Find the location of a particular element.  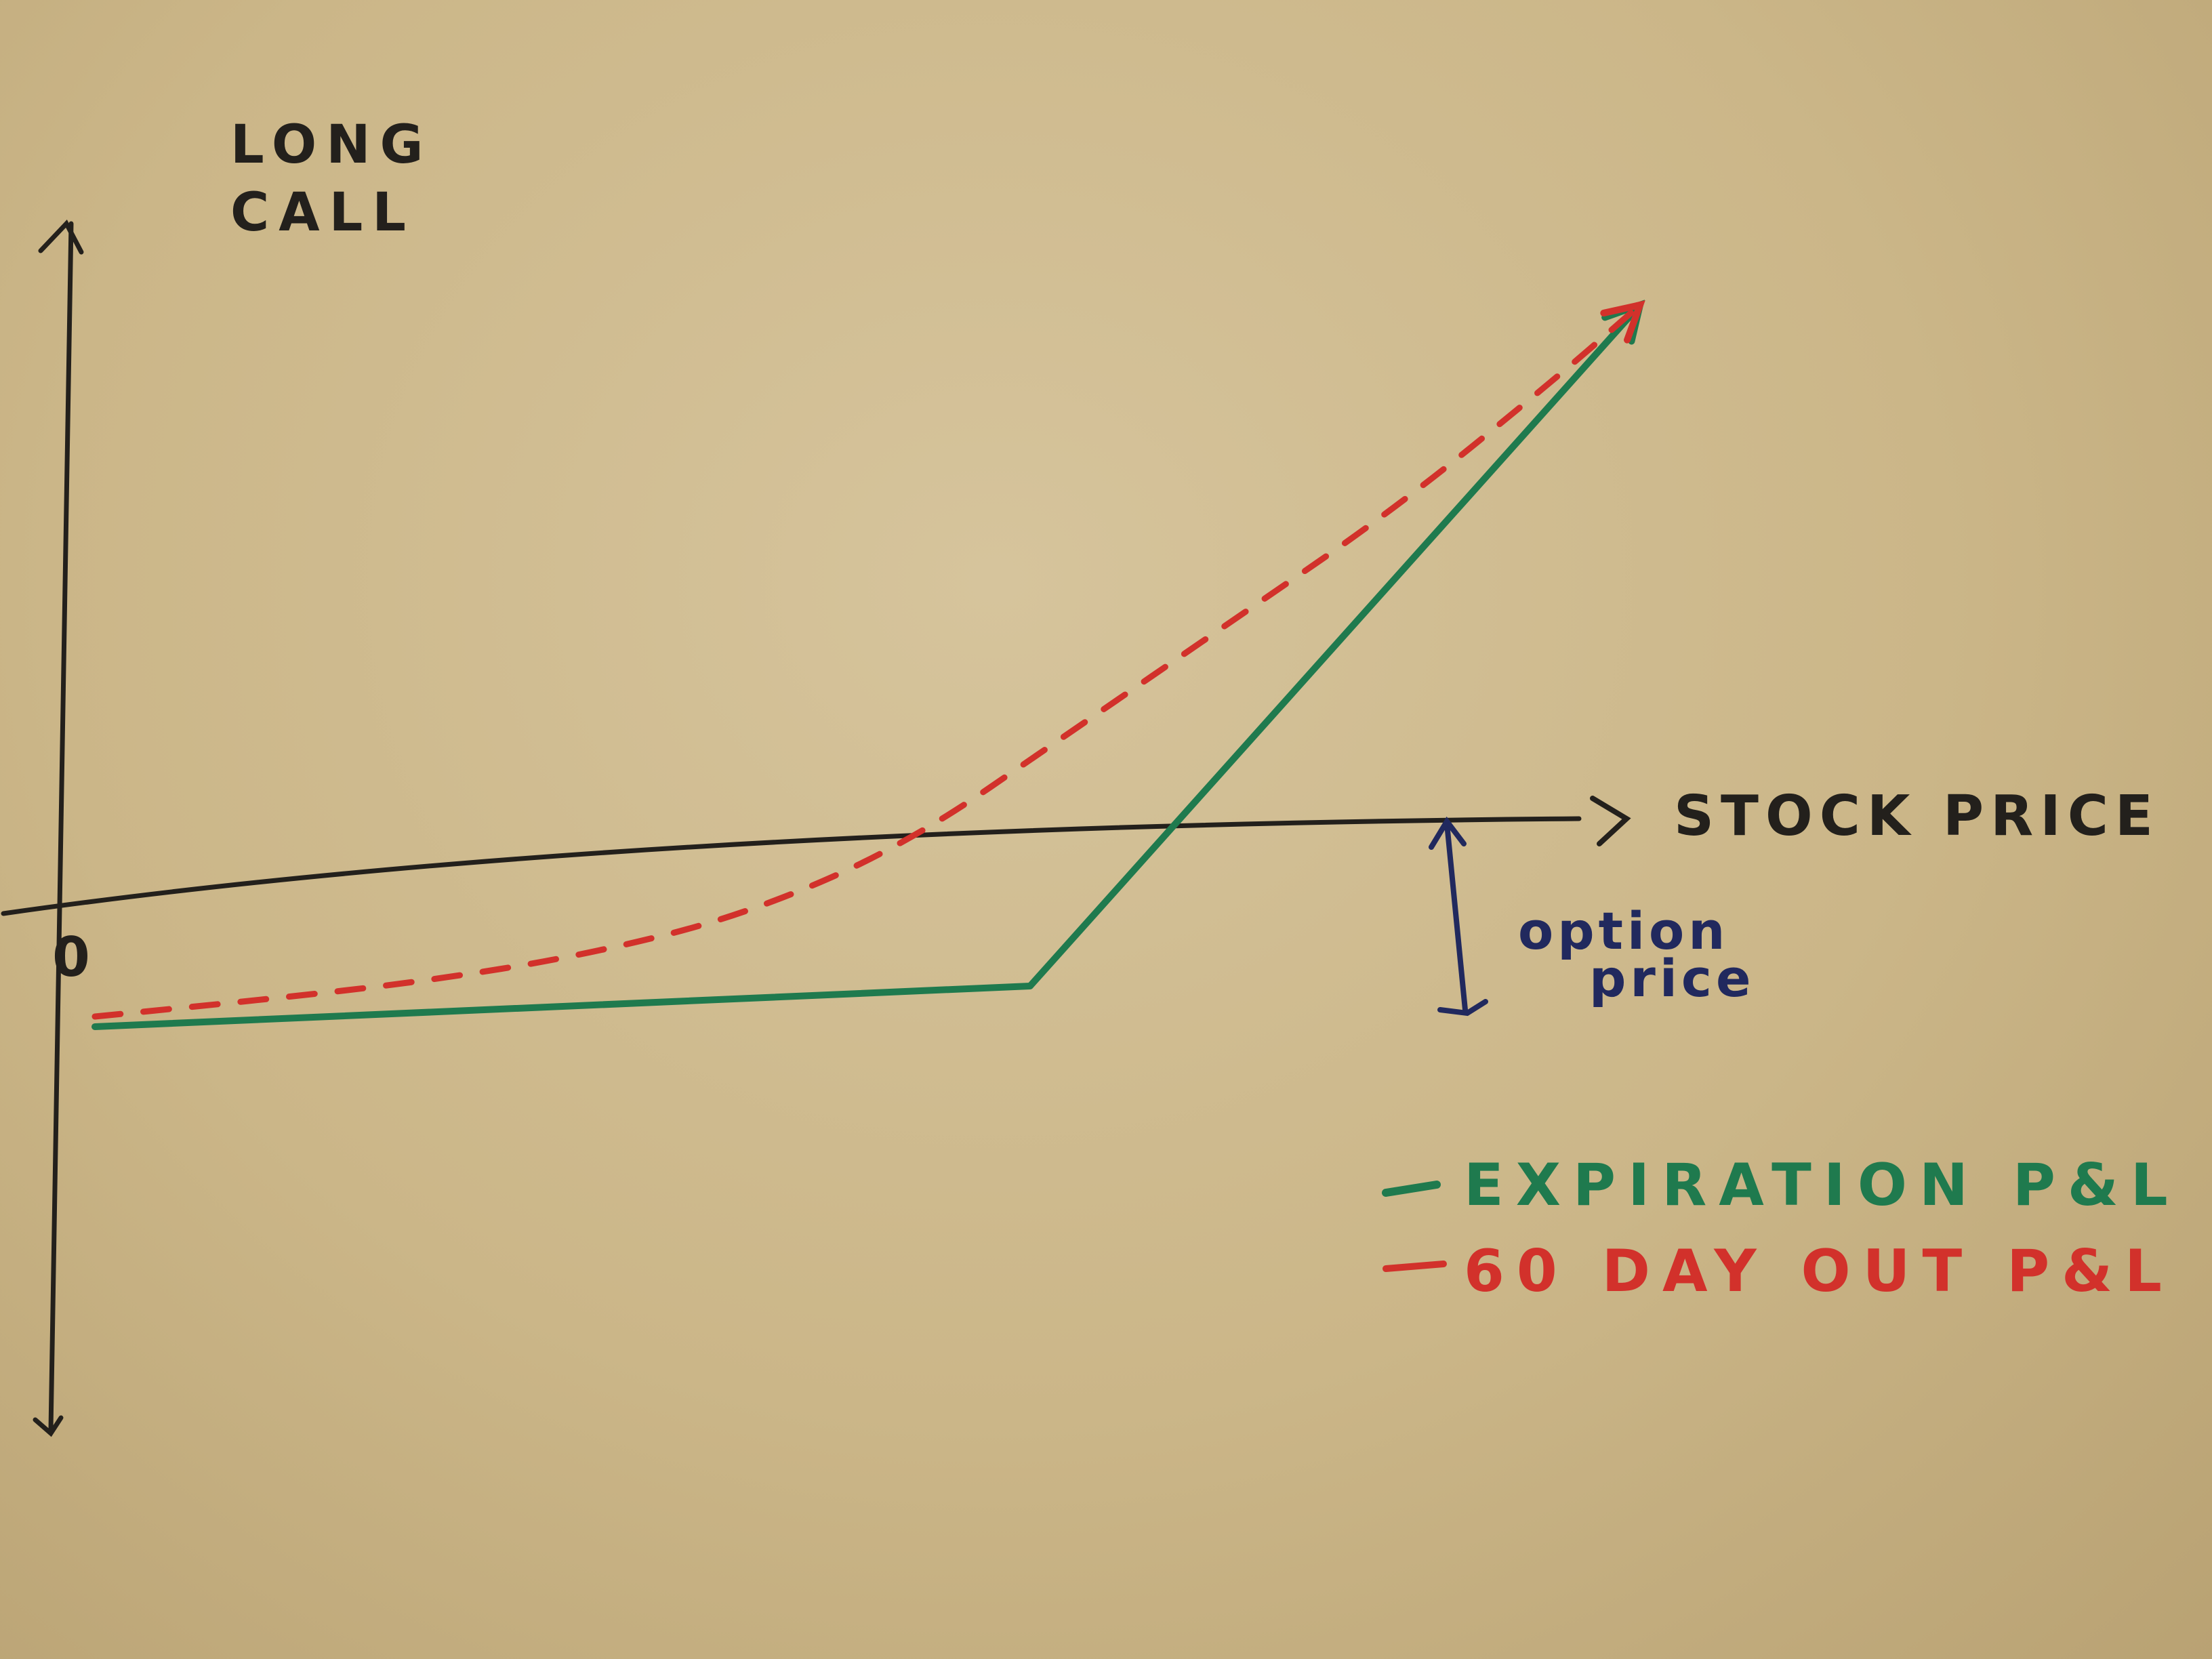

y-axis-arrow-top is located at coordinates (61, 237).